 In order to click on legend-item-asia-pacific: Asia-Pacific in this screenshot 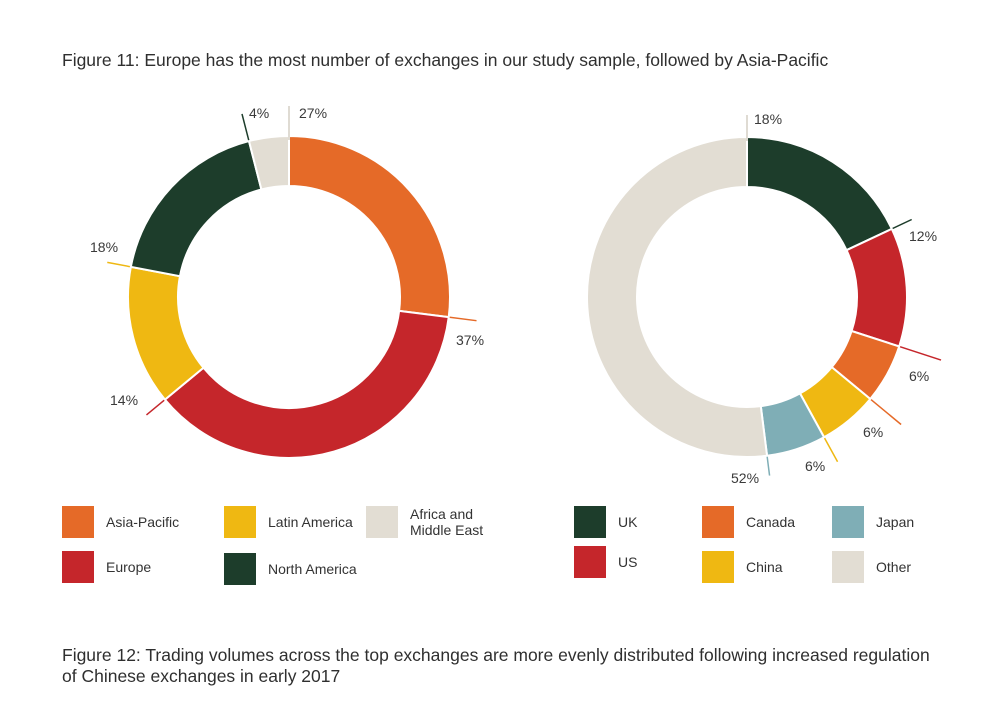, I will do `click(120, 522)`.